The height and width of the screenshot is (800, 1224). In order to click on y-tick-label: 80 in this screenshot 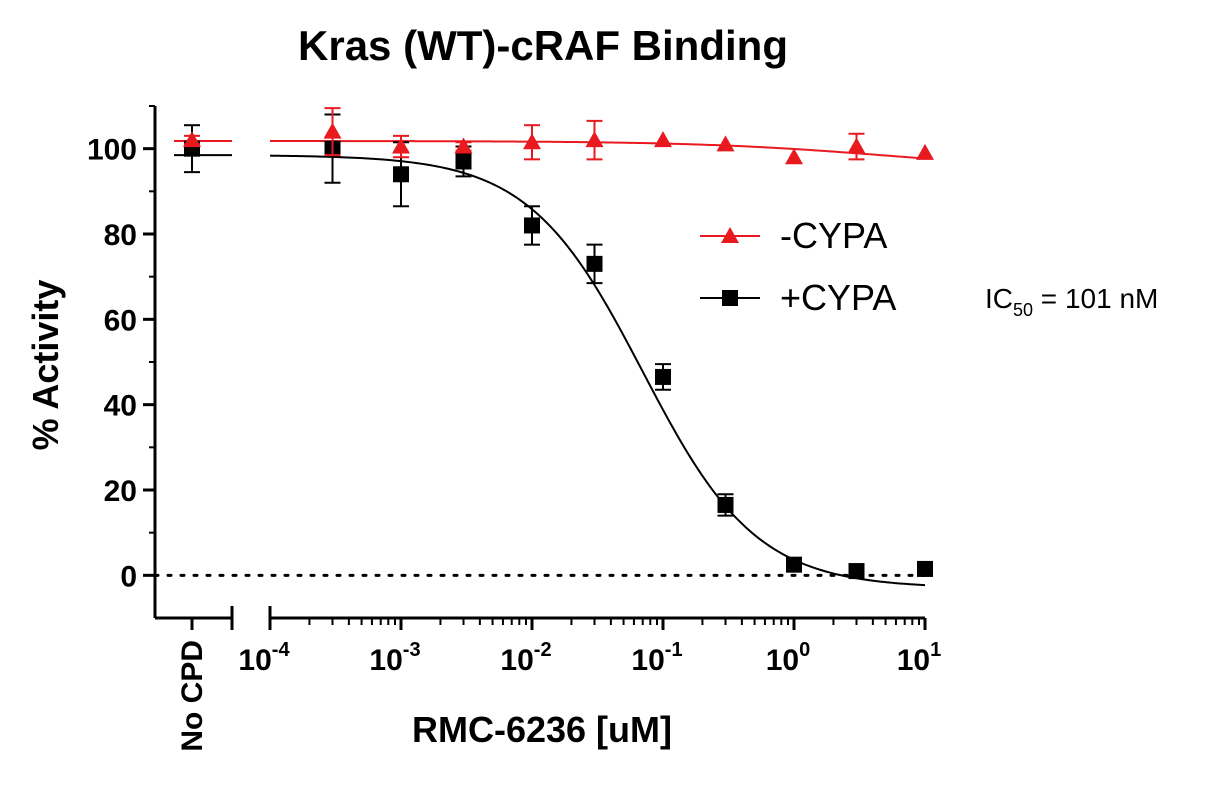, I will do `click(120, 235)`.